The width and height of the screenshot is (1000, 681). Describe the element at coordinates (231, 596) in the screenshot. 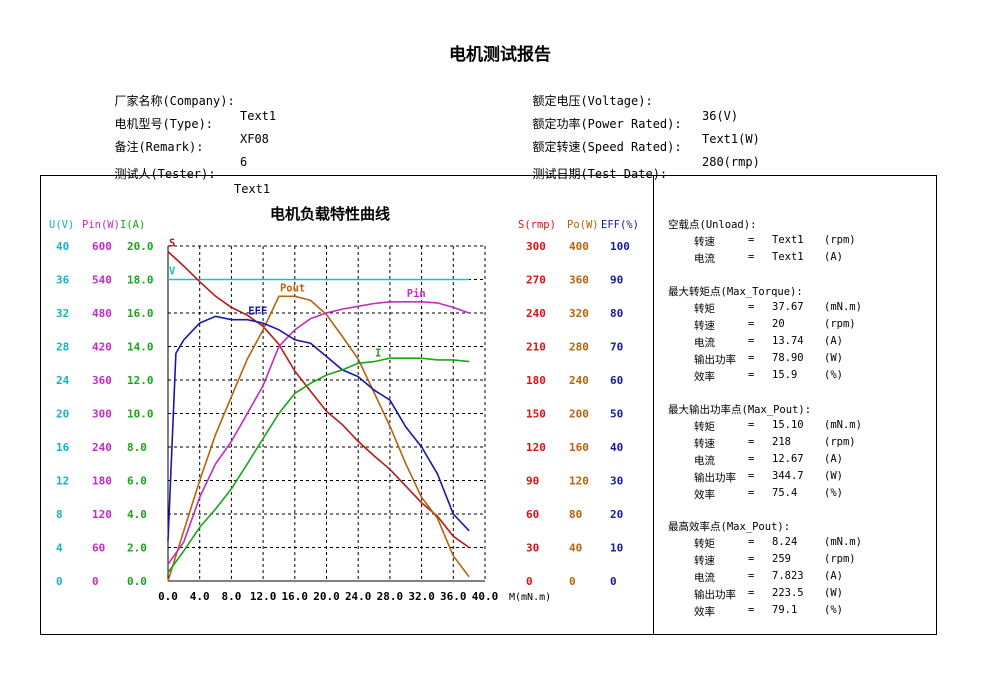

I see `x-tick-label: 8.0` at that location.